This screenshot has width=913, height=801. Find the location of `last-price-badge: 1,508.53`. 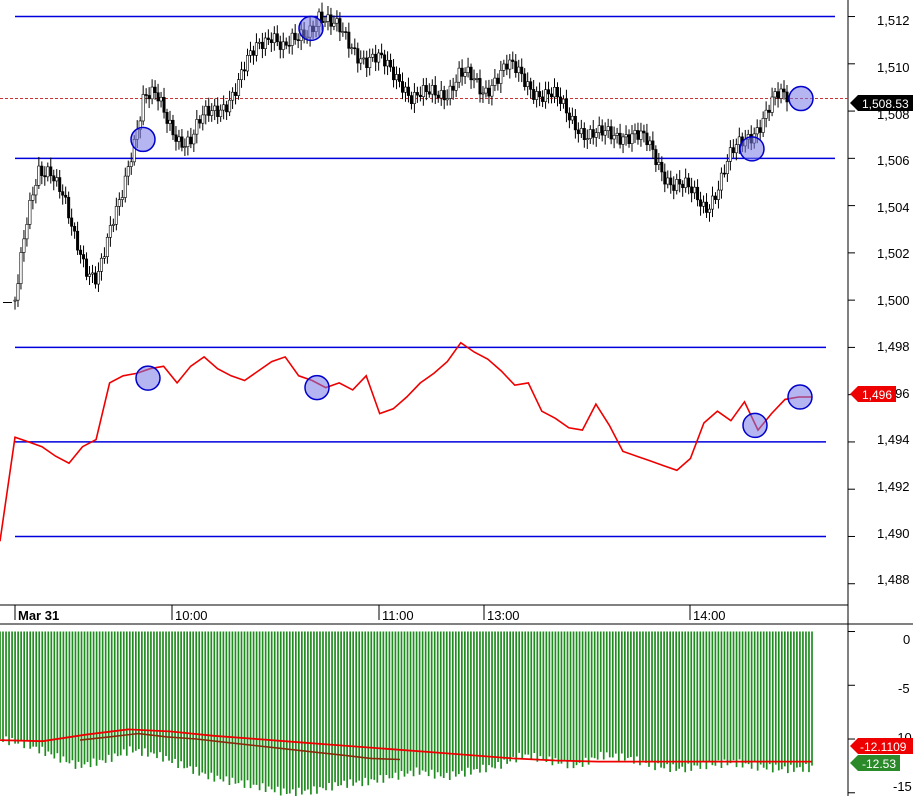

last-price-badge: 1,508.53 is located at coordinates (881, 103).